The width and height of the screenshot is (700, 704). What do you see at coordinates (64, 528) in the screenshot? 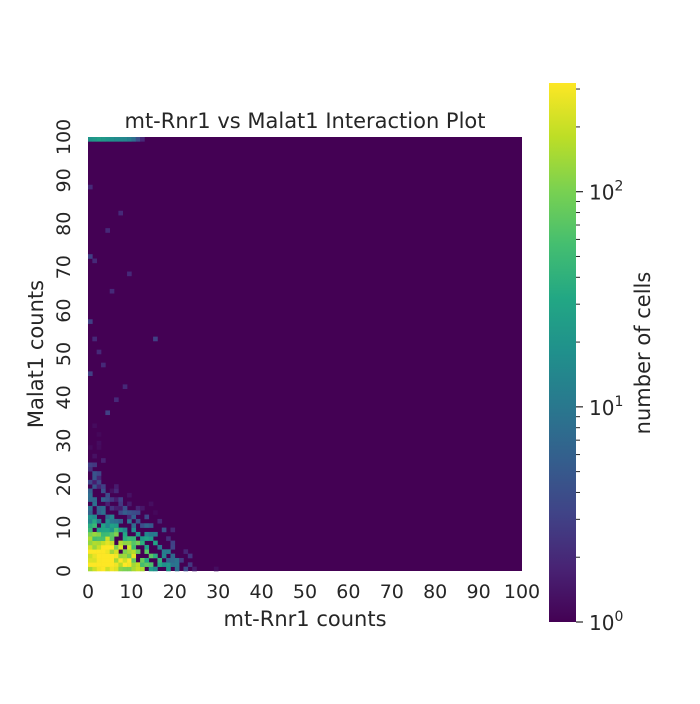
I see `y-tick-label: 10` at bounding box center [64, 528].